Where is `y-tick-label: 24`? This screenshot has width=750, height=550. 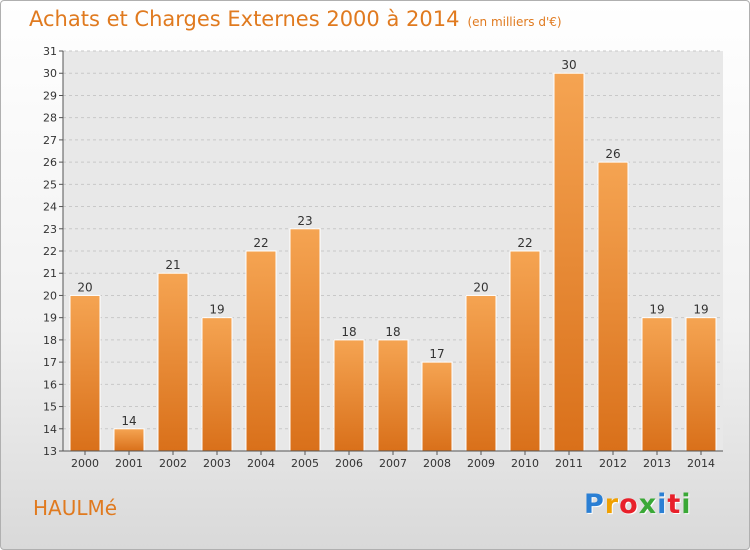 y-tick-label: 24 is located at coordinates (50, 207).